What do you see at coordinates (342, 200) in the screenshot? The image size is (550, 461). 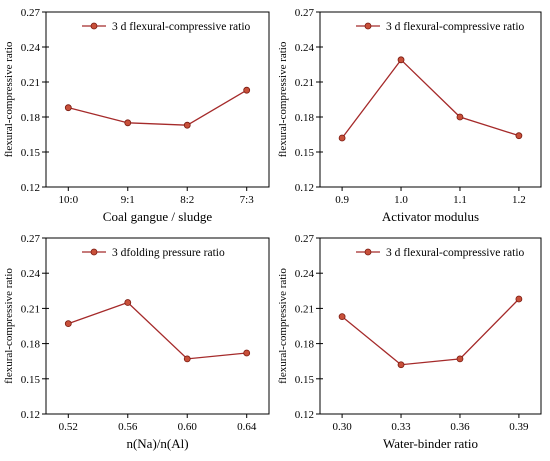 I see `x-tick-label: 0.9` at bounding box center [342, 200].